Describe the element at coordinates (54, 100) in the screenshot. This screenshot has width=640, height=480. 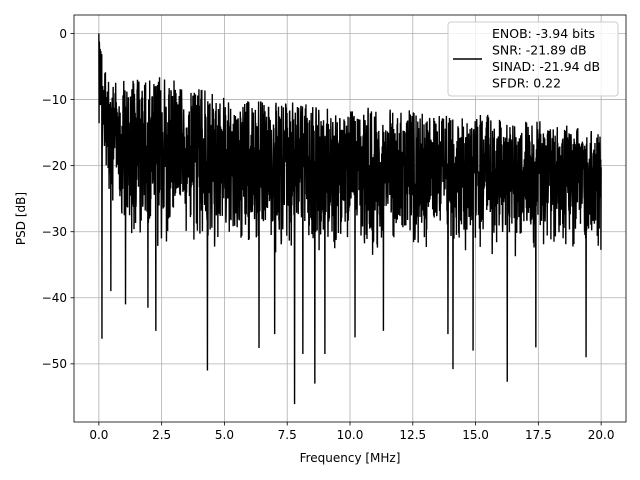
I see `y-tick-label: −10` at that location.